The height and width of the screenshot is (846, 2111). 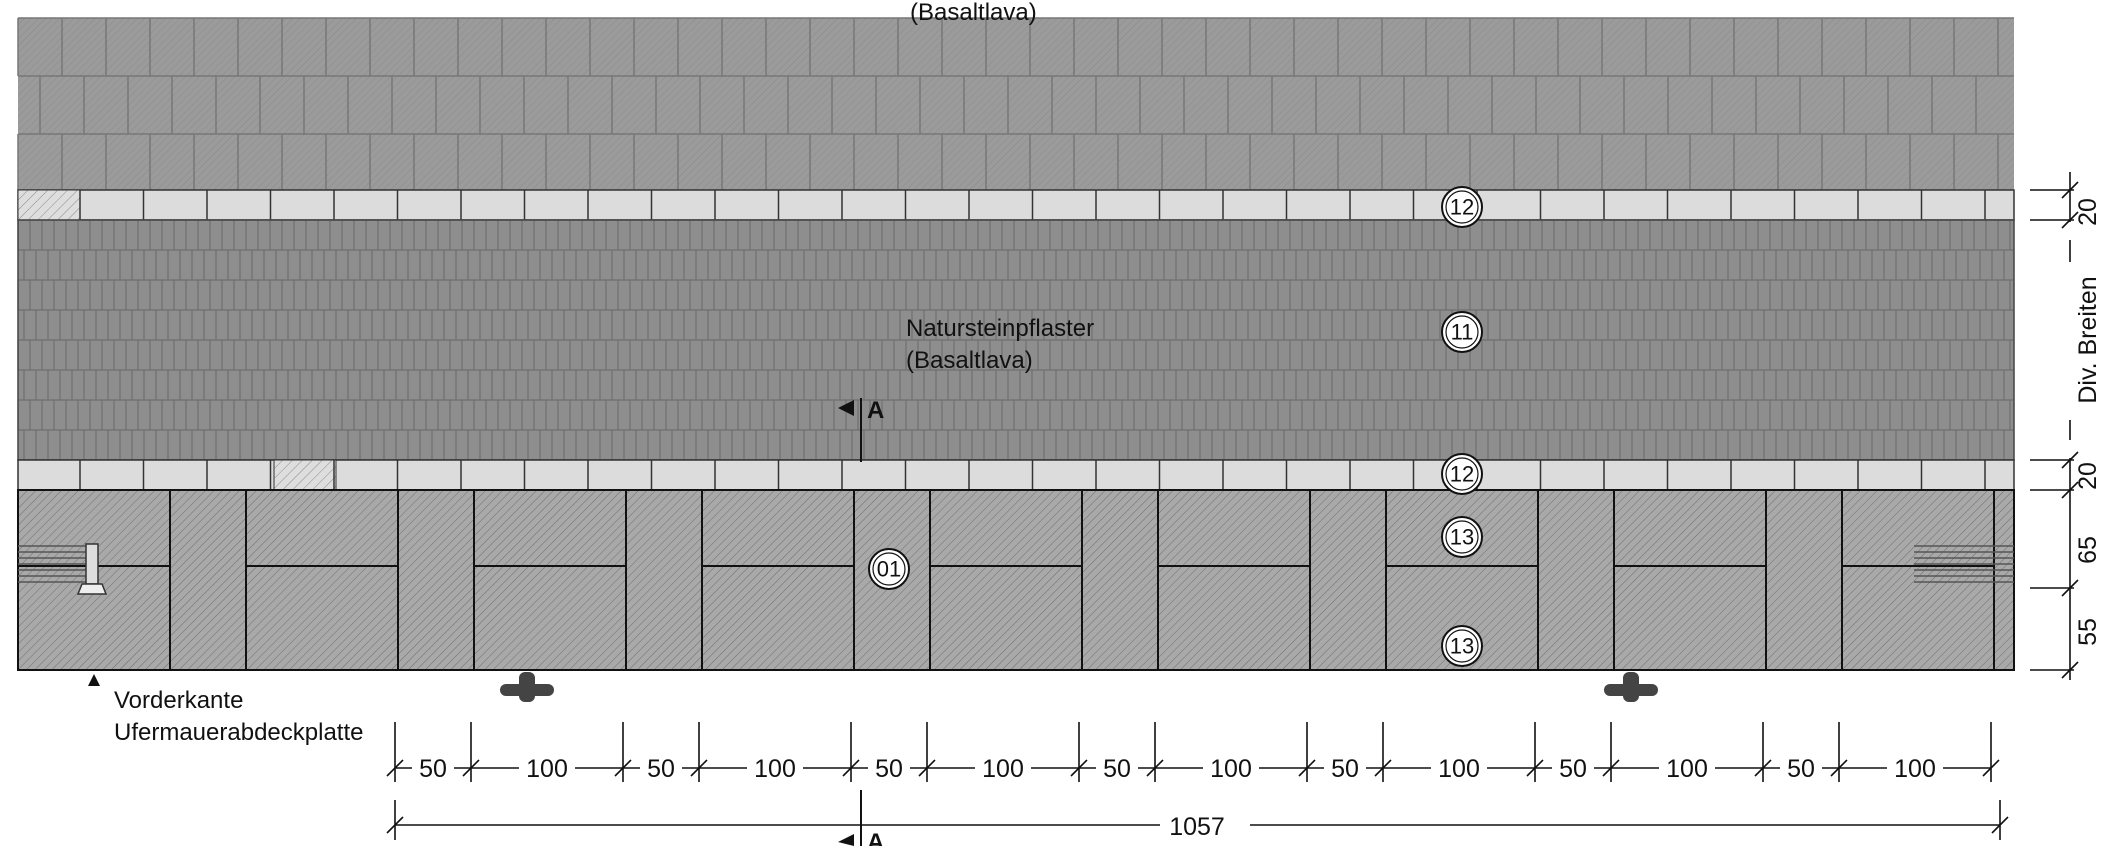 I want to click on tag-curb-top: 12, so click(x=1462, y=207).